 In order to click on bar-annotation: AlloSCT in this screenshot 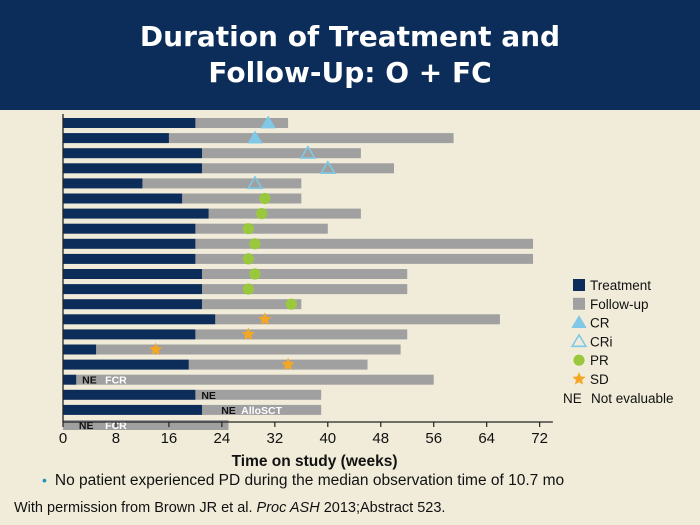, I will do `click(261, 411)`.